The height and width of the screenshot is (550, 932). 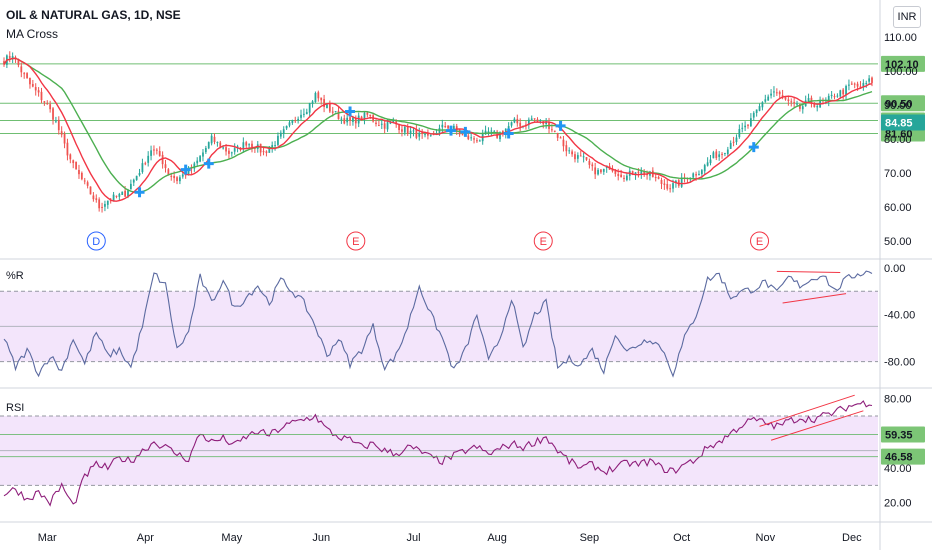 I want to click on wr-trendline, so click(x=808, y=272).